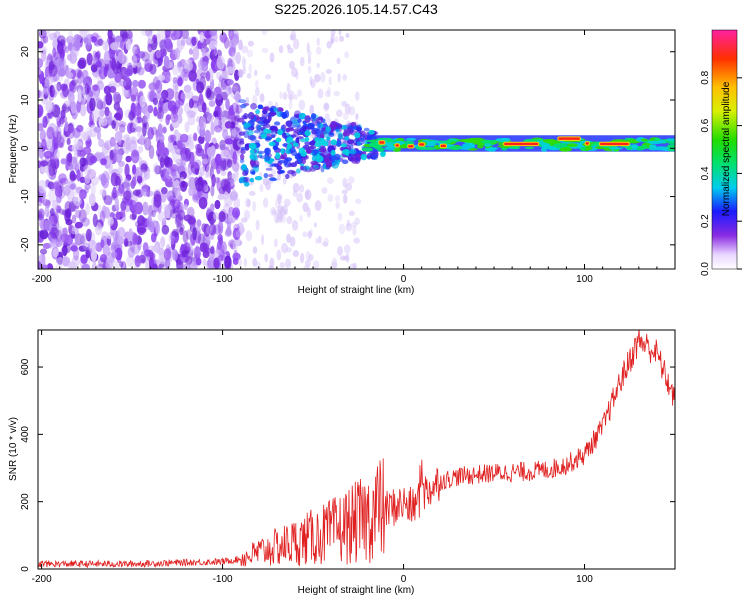 This screenshot has width=750, height=600. I want to click on snr-xtick-label: 0, so click(404, 579).